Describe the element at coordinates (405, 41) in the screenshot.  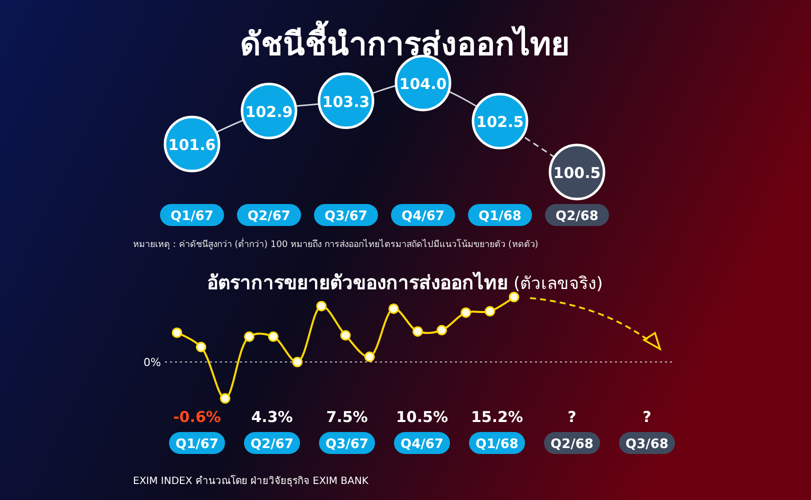
I see `chart-title: ดัชนีชี้นำการส่งออกไทย` at that location.